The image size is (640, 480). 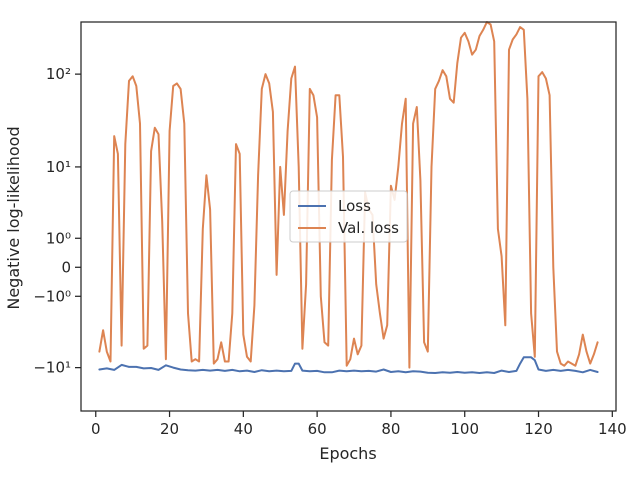 What do you see at coordinates (390, 429) in the screenshot?
I see `x-tick-label: 80` at bounding box center [390, 429].